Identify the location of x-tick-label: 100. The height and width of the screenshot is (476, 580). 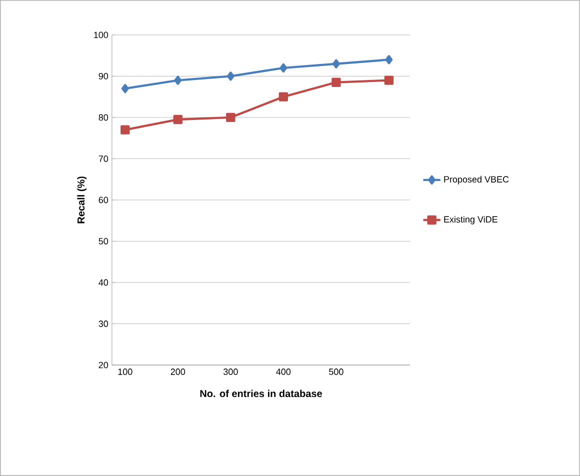
(125, 371).